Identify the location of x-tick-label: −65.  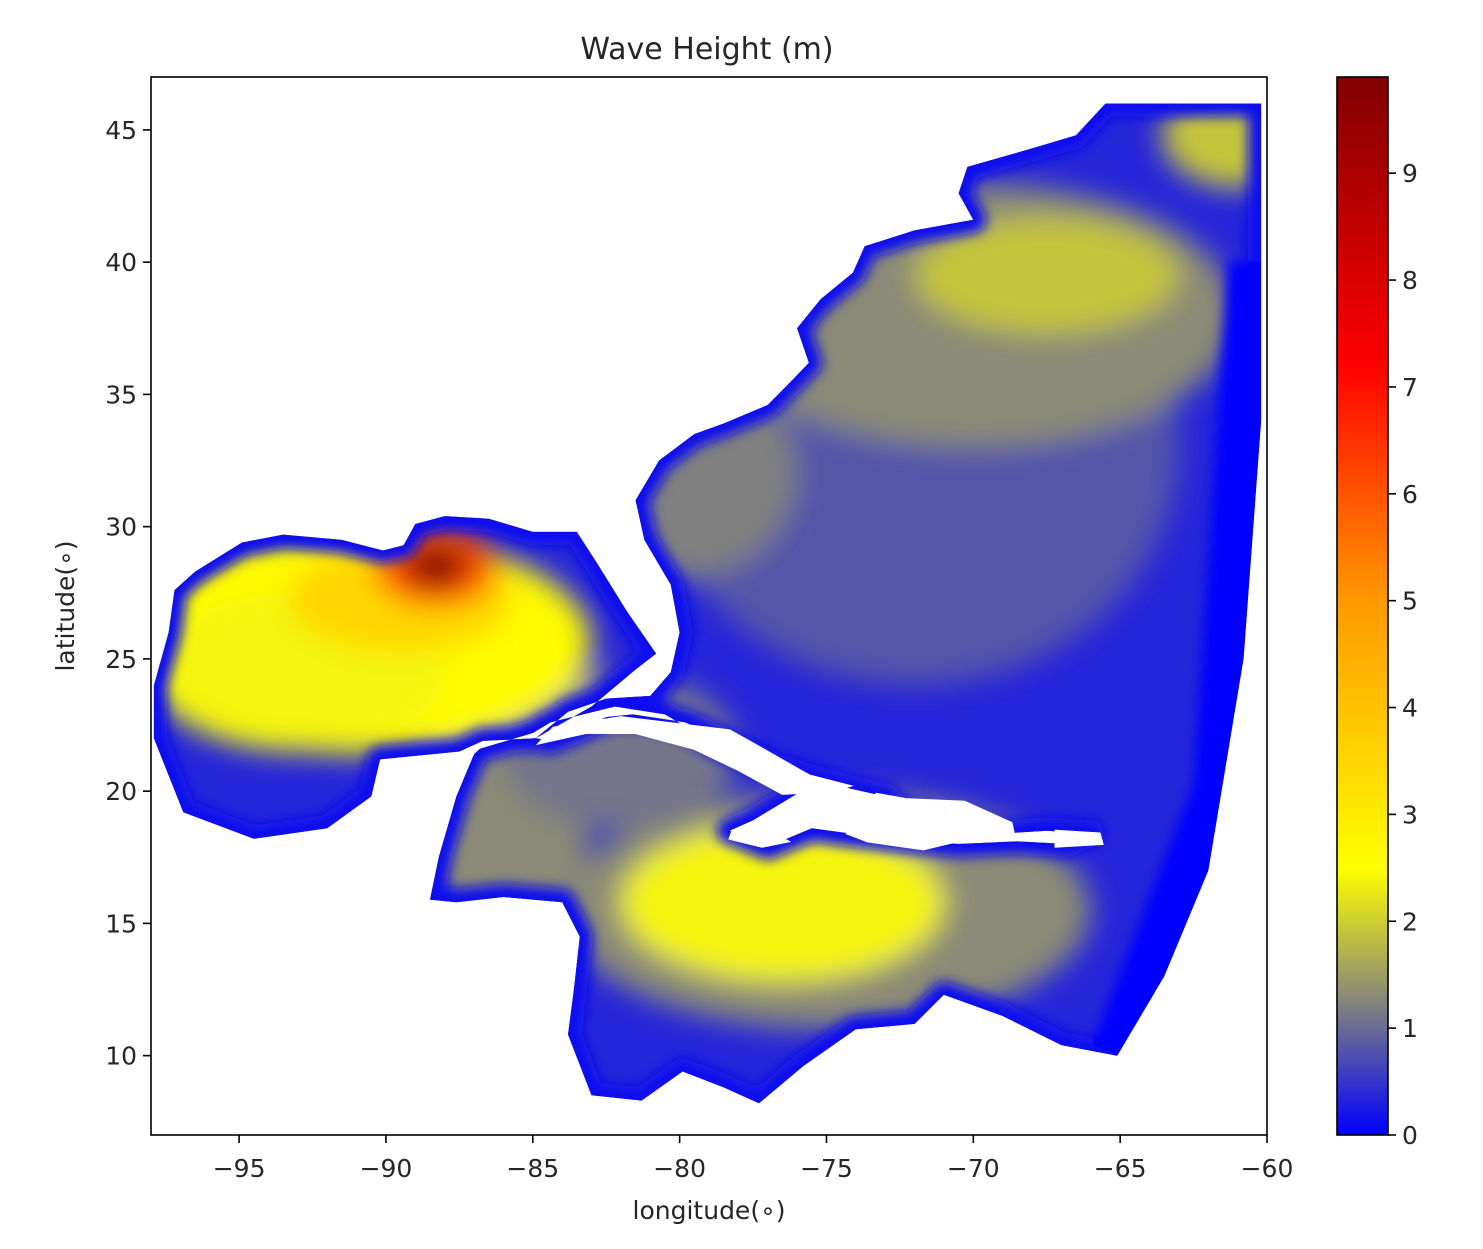
(1120, 1168).